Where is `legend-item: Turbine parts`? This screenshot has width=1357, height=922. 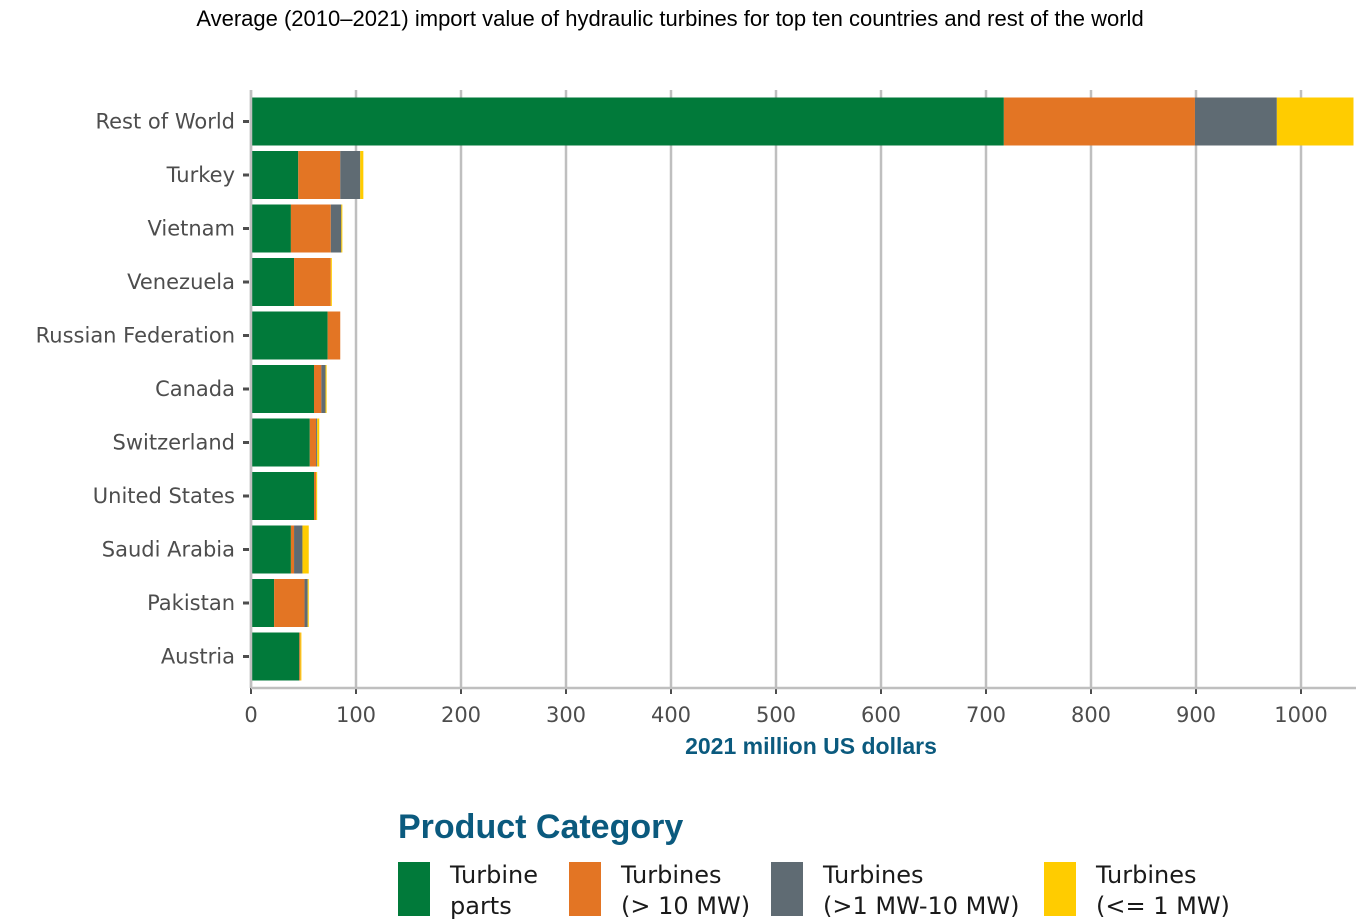 legend-item: Turbine parts is located at coordinates (468, 891).